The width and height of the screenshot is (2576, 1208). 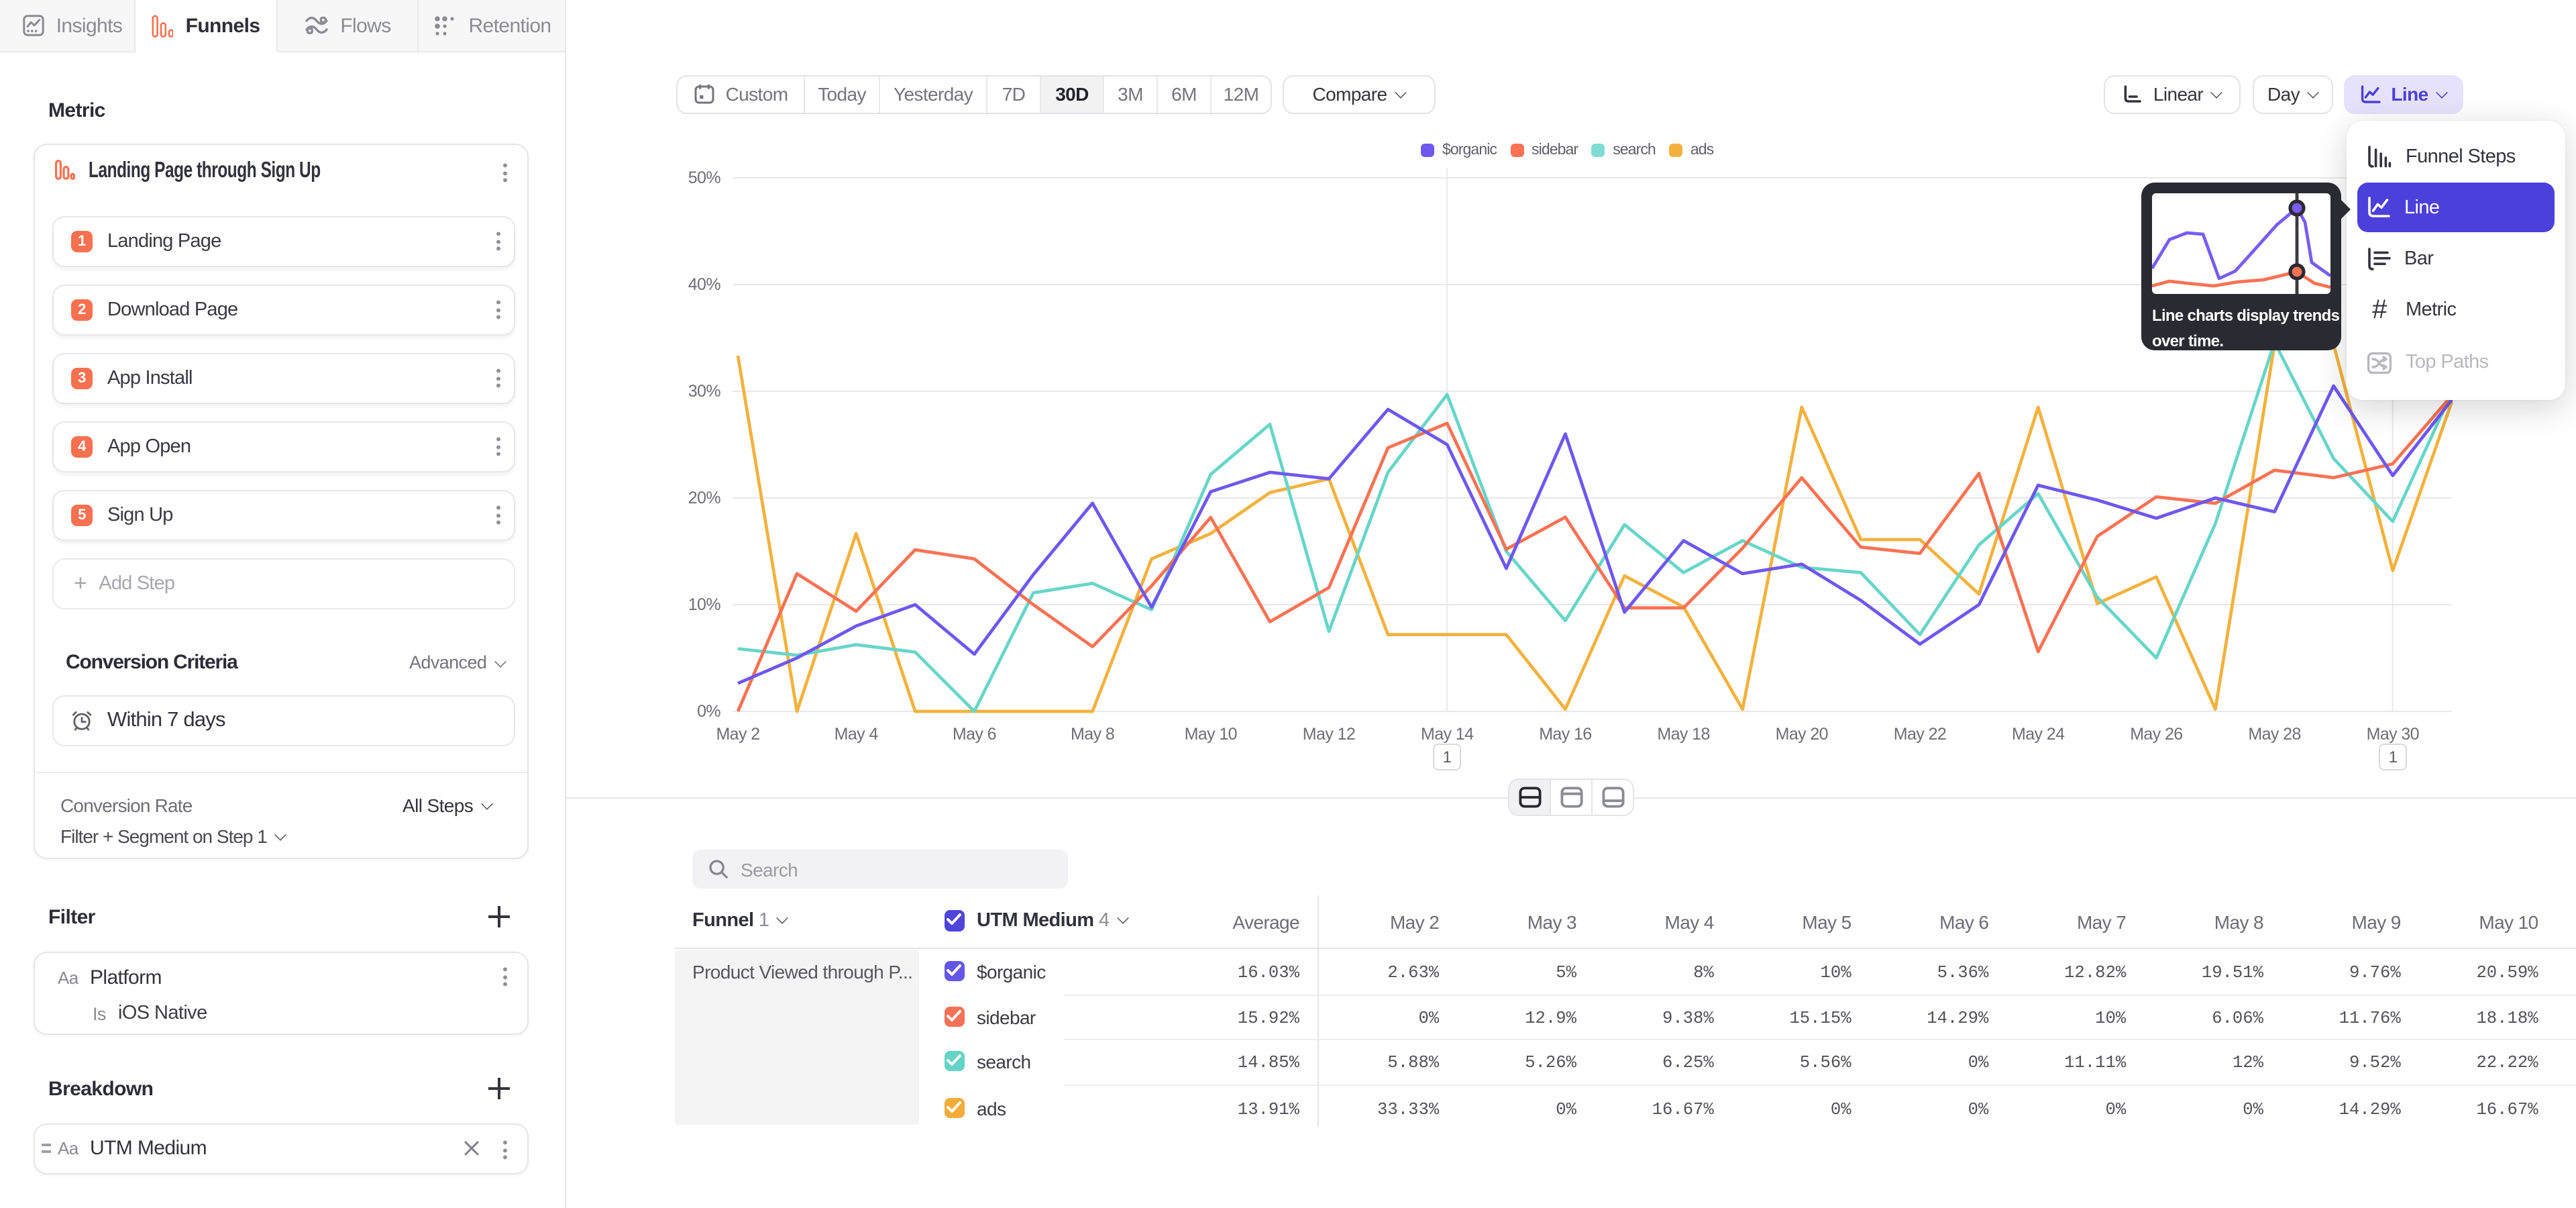 I want to click on svg-text: May 18, so click(x=1683, y=734).